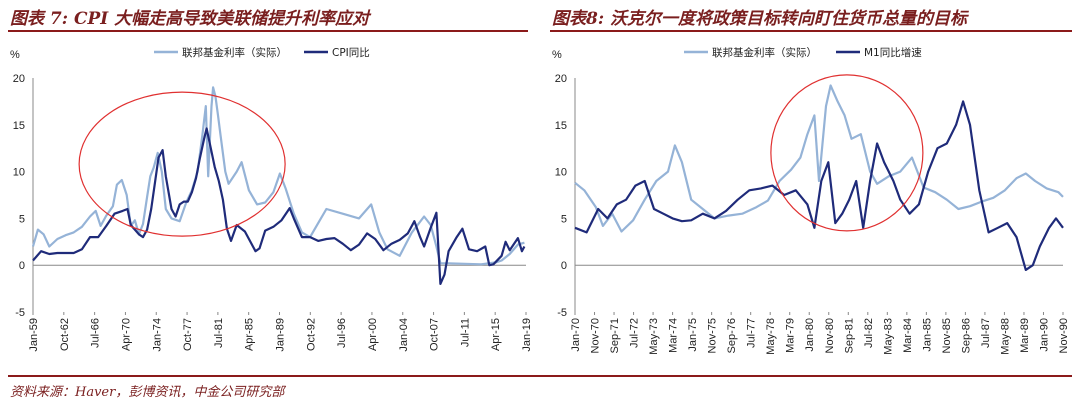 This screenshot has width=1080, height=409. What do you see at coordinates (281, 335) in the screenshot?
I see `x-tick-label: Jan-89` at bounding box center [281, 335].